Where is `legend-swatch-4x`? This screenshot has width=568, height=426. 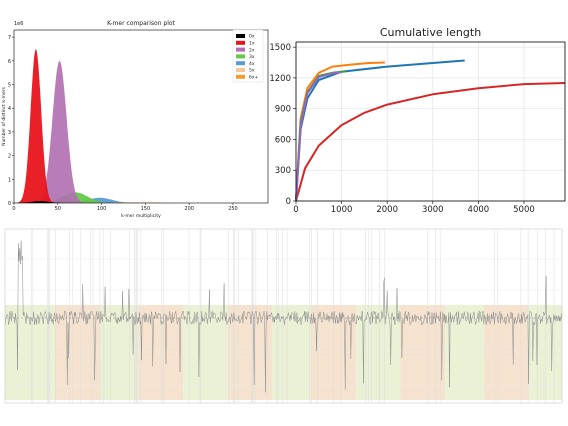 legend-swatch-4x is located at coordinates (240, 63).